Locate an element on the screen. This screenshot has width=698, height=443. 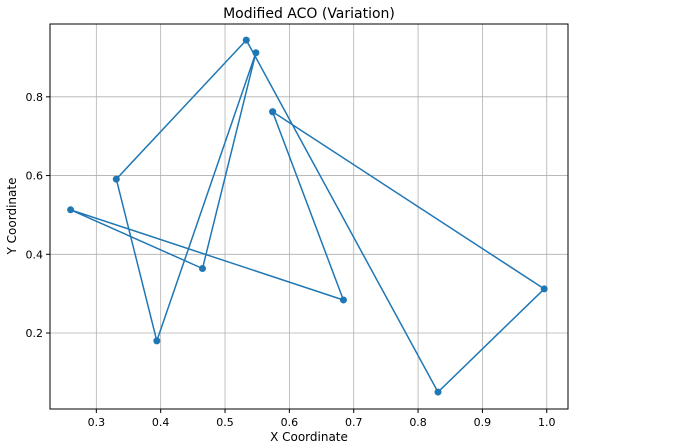
x-tick-label: 1.0 is located at coordinates (547, 422).